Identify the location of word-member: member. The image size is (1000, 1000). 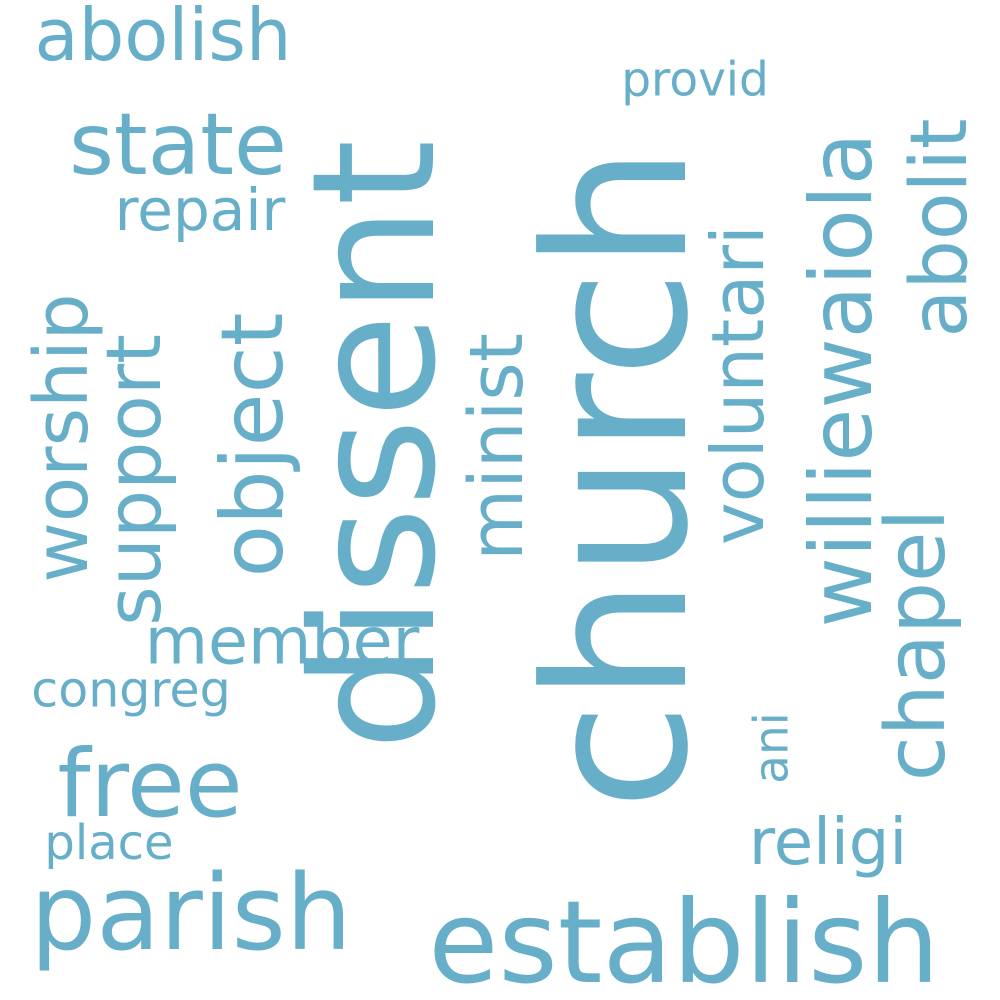
(282, 642).